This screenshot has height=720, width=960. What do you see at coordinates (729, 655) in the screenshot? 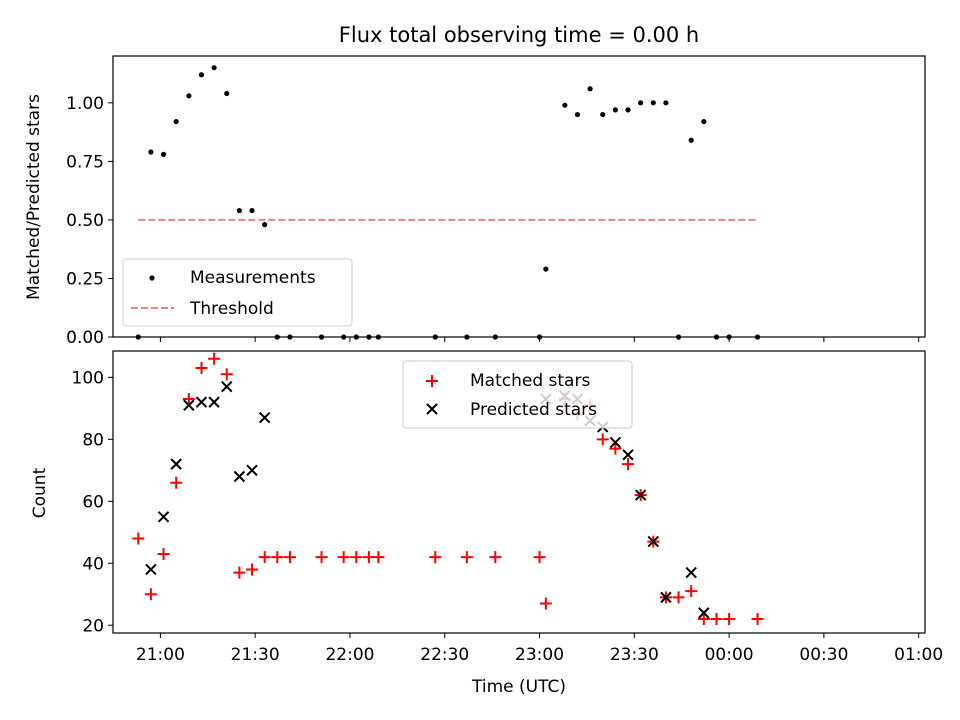
I see `x-tick-label: 00:00` at bounding box center [729, 655].